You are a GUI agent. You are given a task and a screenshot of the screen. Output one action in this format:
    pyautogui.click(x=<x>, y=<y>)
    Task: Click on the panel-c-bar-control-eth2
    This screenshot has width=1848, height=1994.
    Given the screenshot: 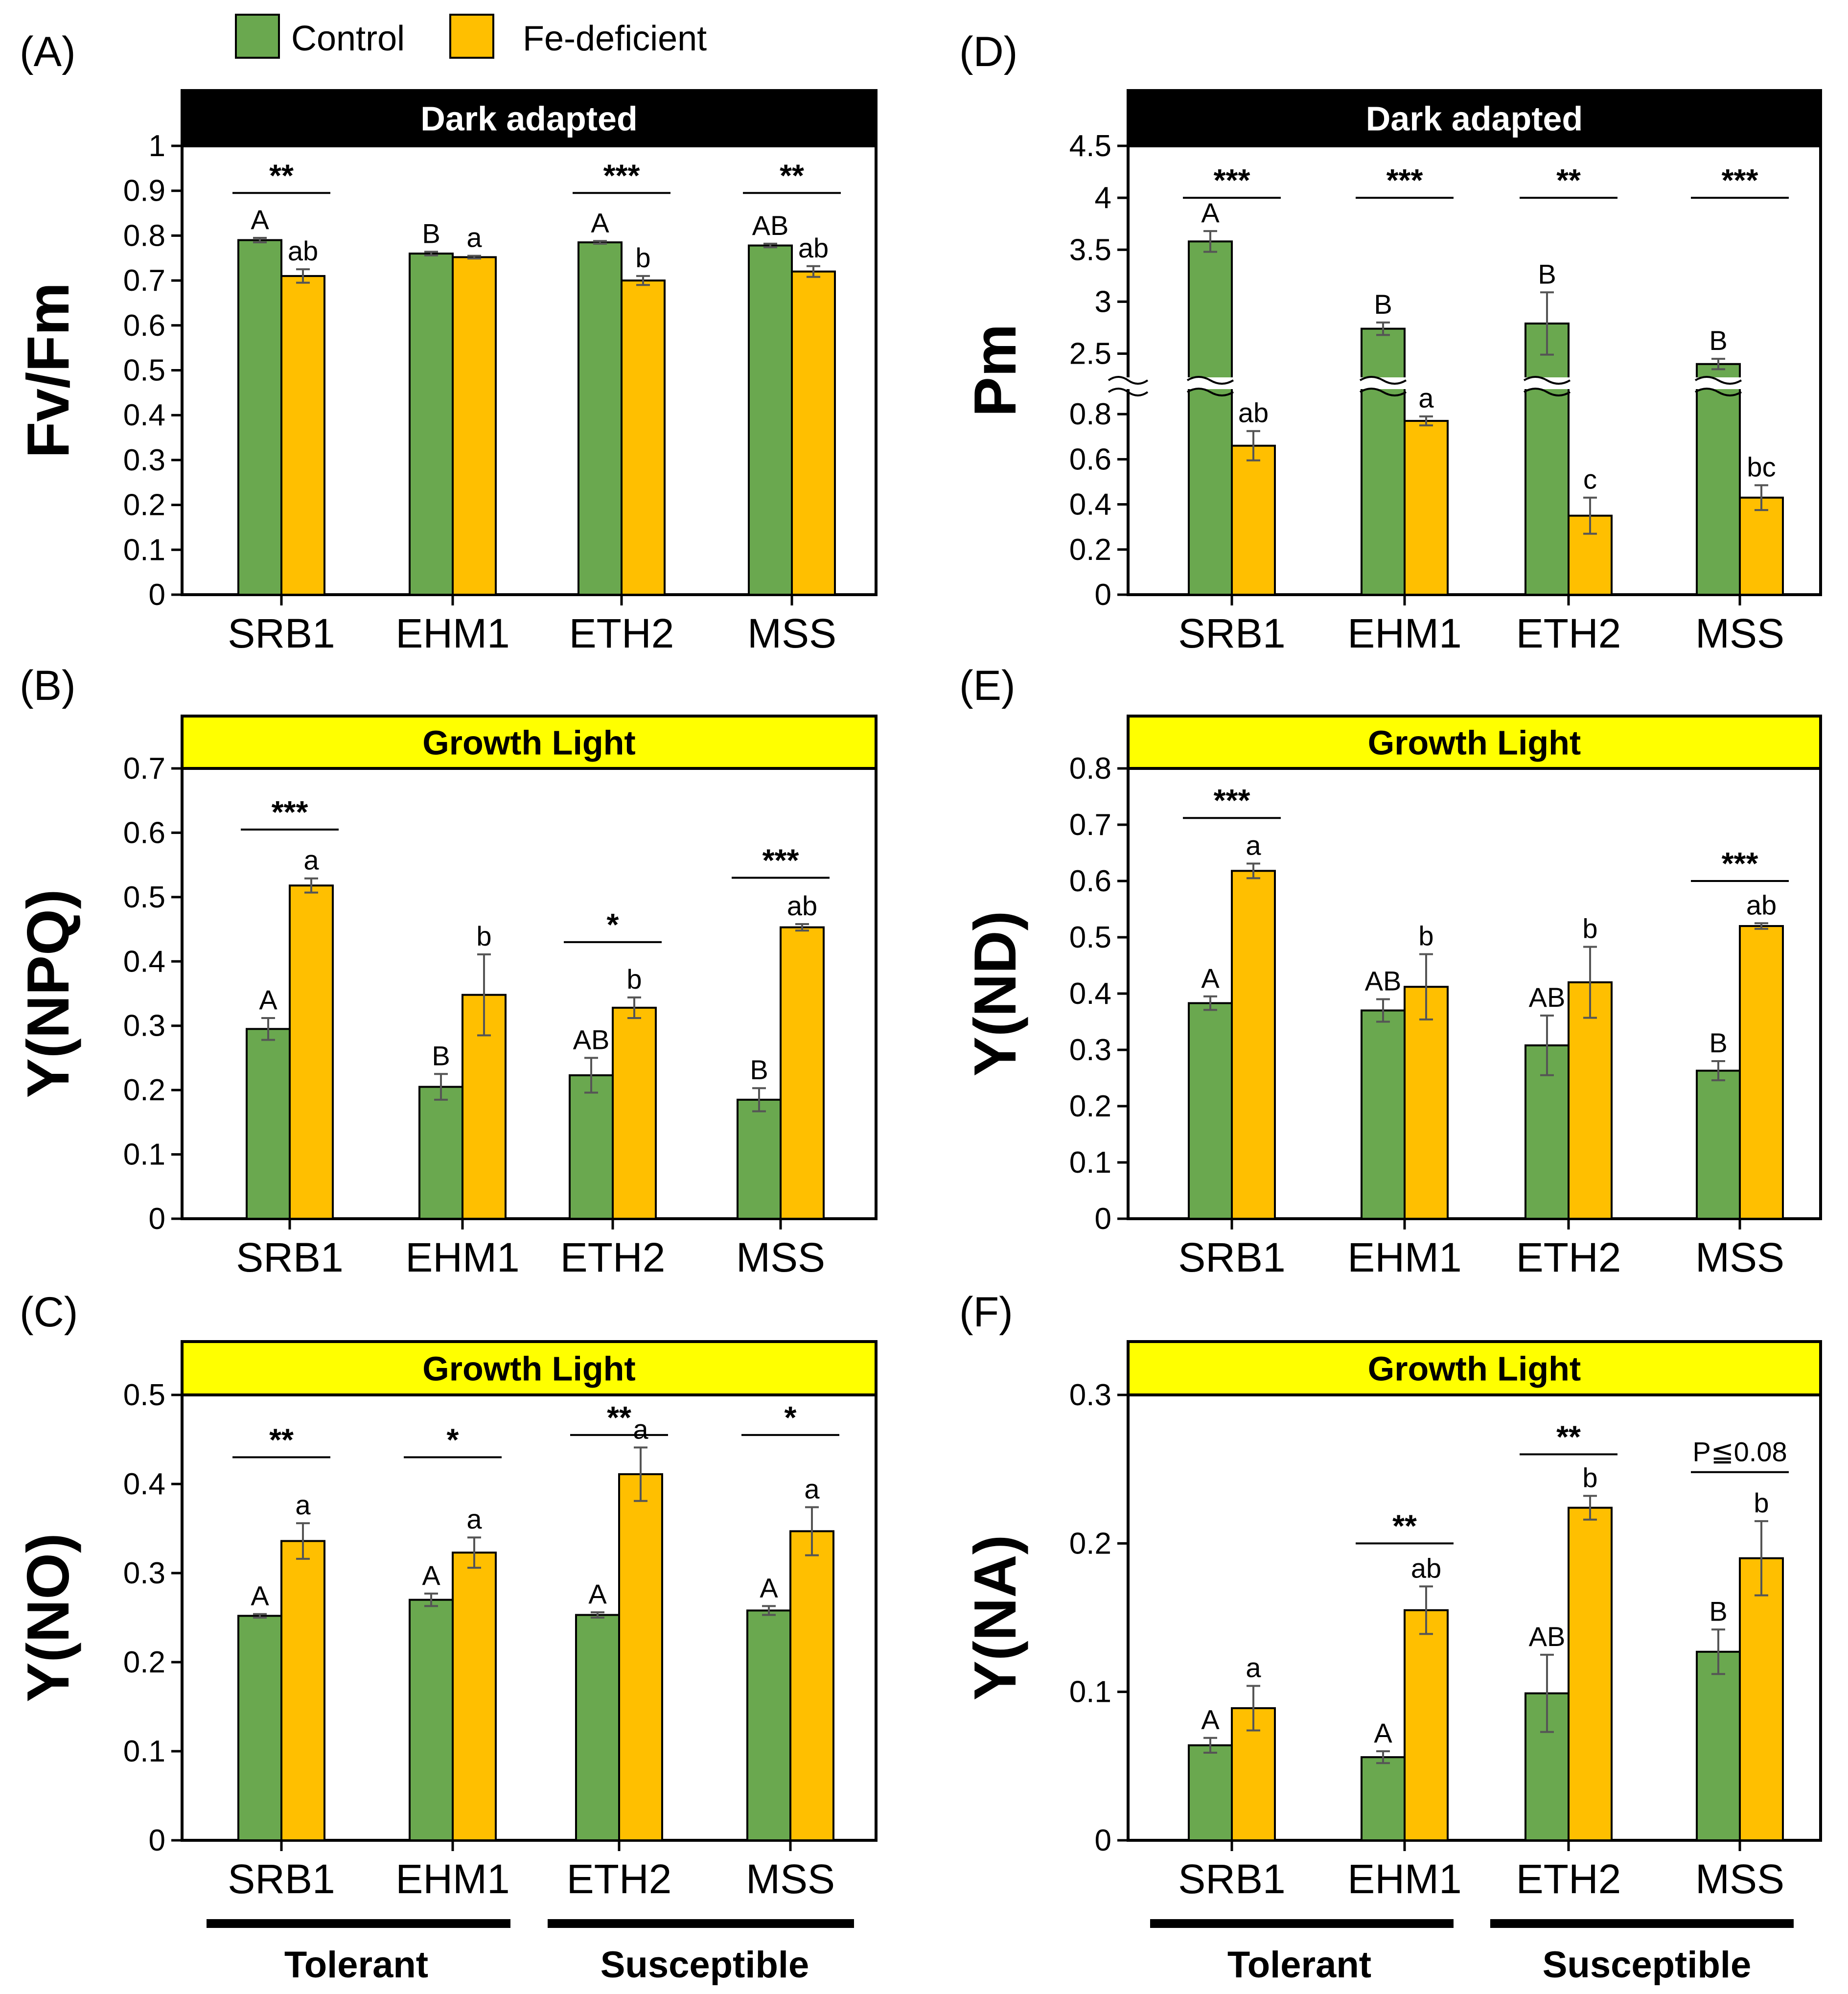 What is the action you would take?
    pyautogui.click(x=597, y=1728)
    